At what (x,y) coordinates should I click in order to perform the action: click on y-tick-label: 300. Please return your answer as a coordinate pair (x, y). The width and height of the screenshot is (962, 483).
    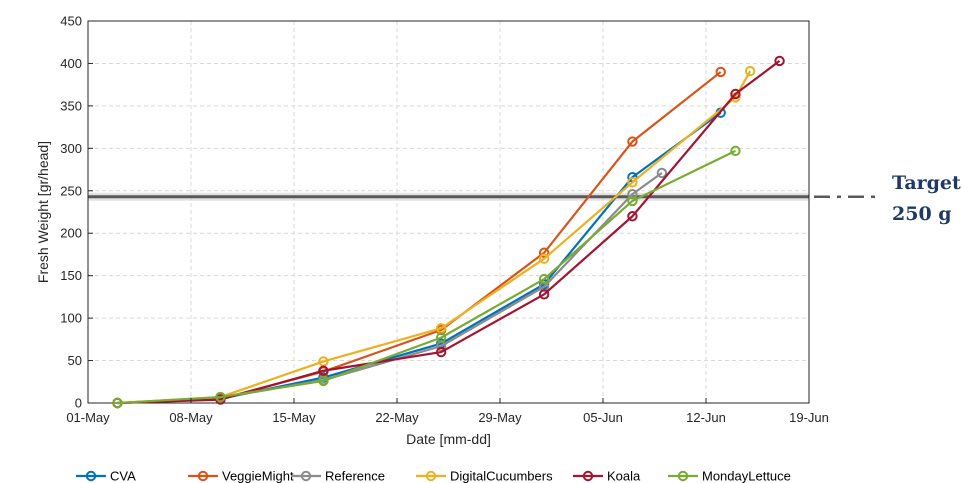
    Looking at the image, I should click on (71, 148).